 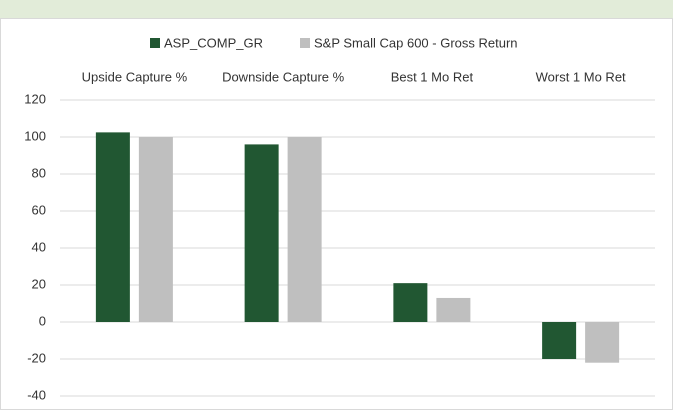 What do you see at coordinates (416, 42) in the screenshot?
I see `legend-label: S&P Small Cap 600 - Gross Return` at bounding box center [416, 42].